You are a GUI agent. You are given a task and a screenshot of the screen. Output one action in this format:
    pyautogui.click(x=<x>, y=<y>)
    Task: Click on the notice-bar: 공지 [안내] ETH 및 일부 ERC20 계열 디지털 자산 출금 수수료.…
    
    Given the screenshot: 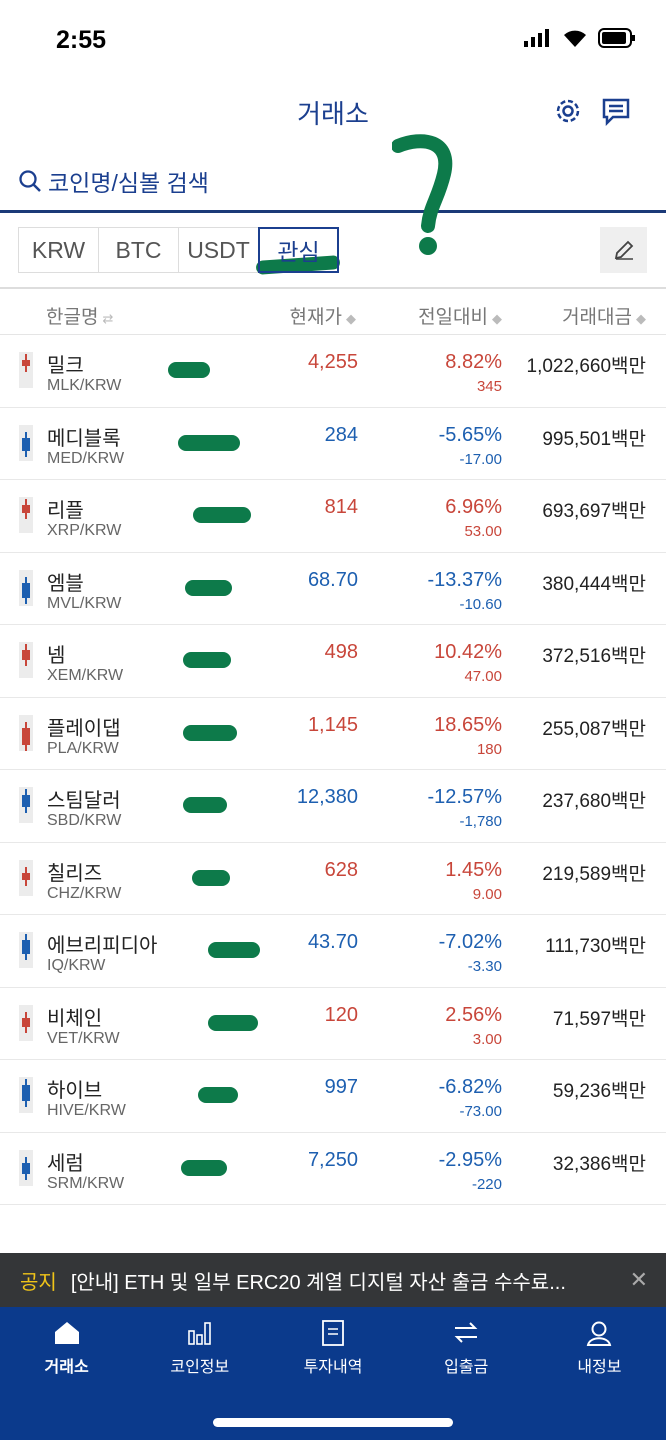 What is the action you would take?
    pyautogui.click(x=333, y=1280)
    